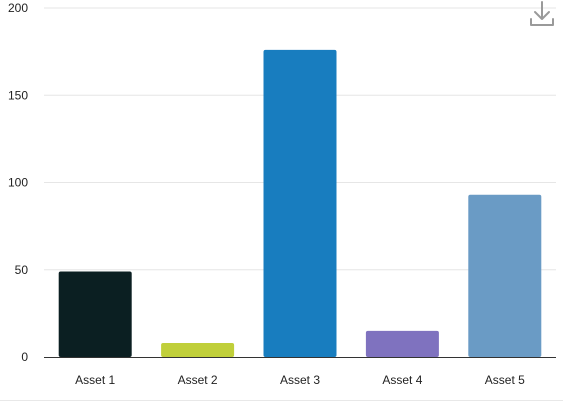  I want to click on download-icon, so click(542, 13).